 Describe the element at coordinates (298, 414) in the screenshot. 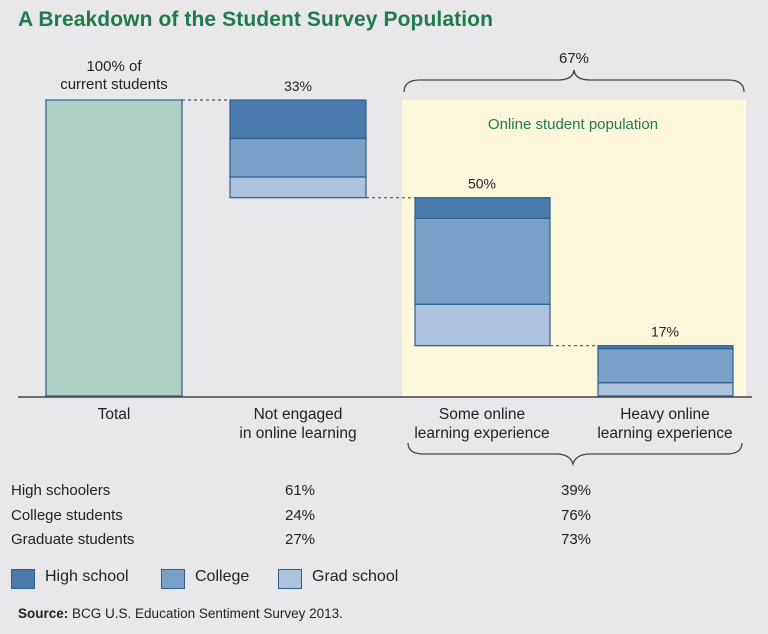

I see `category-label: Not engaged` at that location.